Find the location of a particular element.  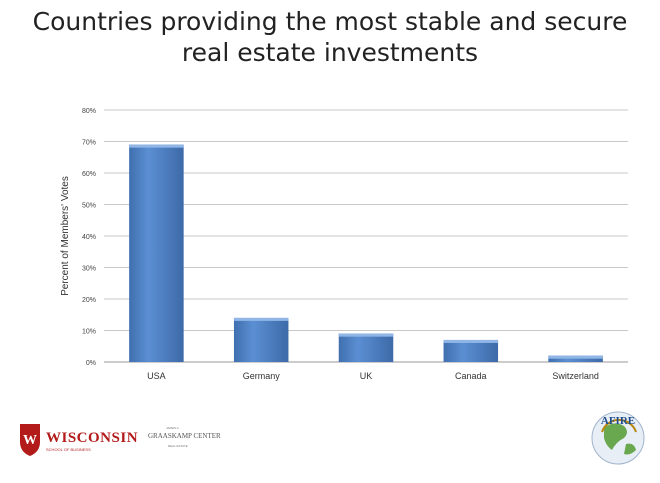

graaskamp-logo-subtext: REAL ESTATE is located at coordinates (178, 446).